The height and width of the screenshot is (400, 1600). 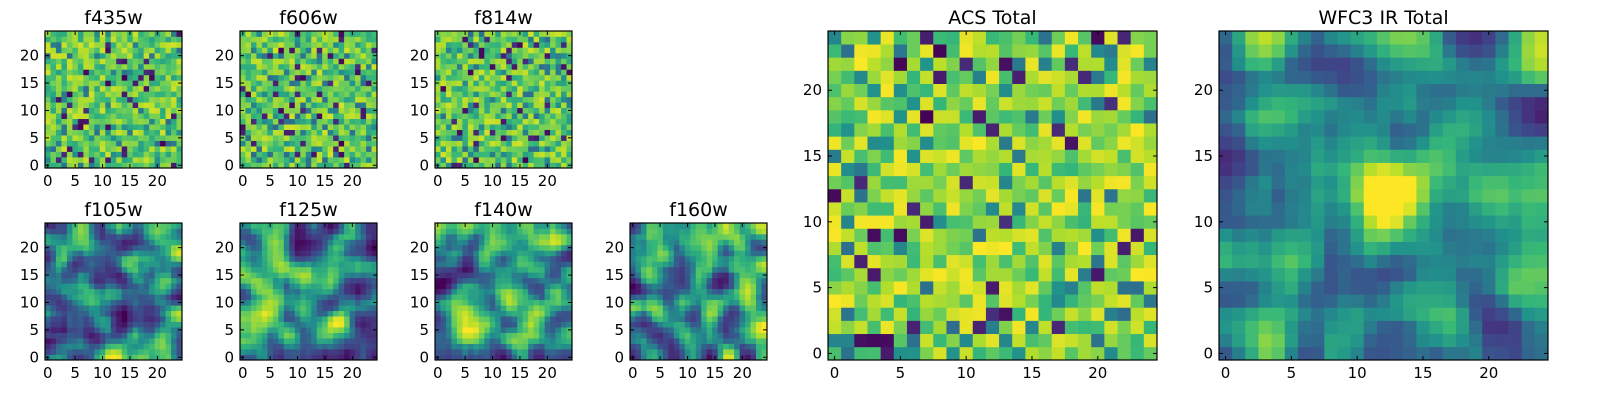 What do you see at coordinates (29, 56) in the screenshot?
I see `y-tick-label: 20` at bounding box center [29, 56].